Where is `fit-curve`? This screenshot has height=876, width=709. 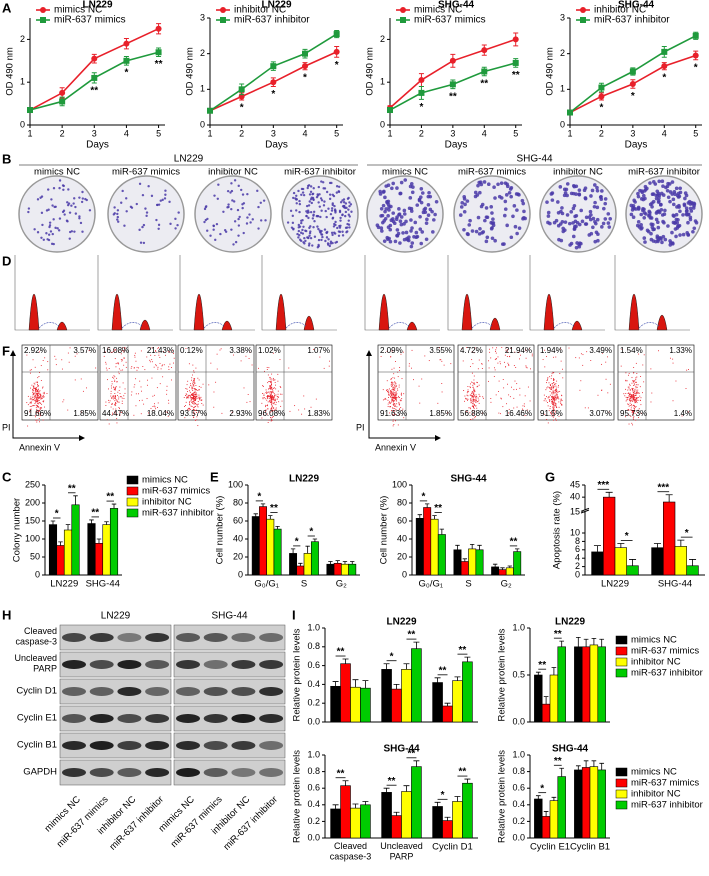
fit-curve is located at coordinates (132, 325).